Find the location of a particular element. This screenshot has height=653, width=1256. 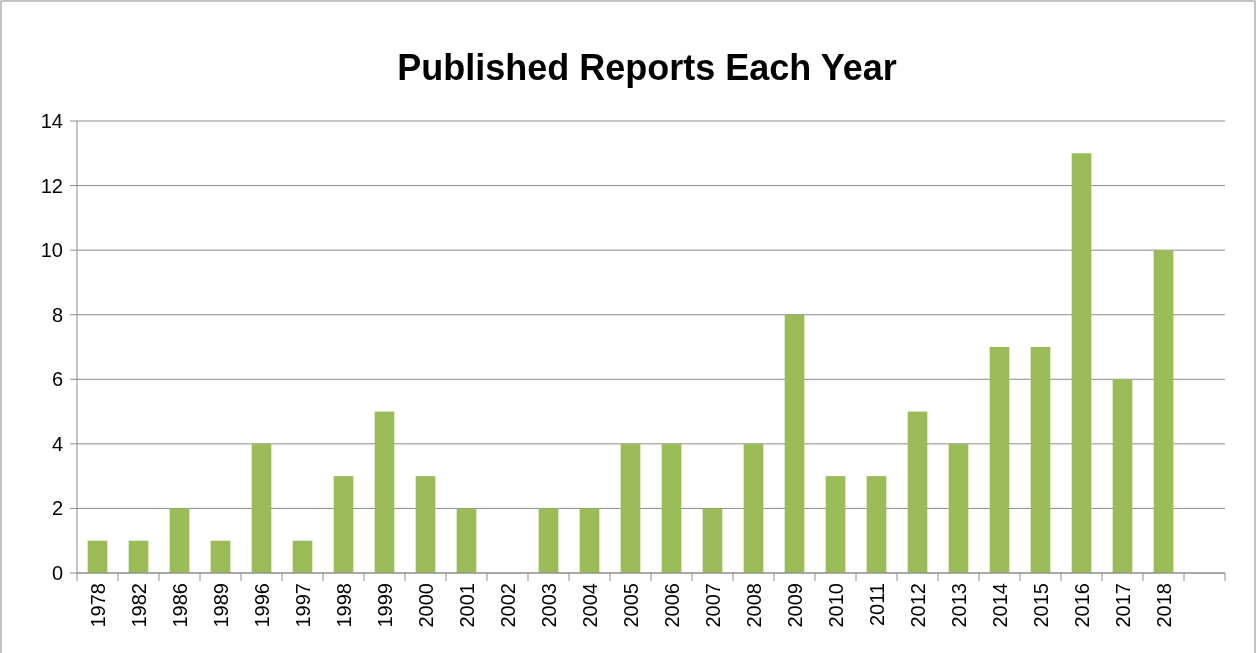

x-tick-label: 2006 is located at coordinates (671, 605).